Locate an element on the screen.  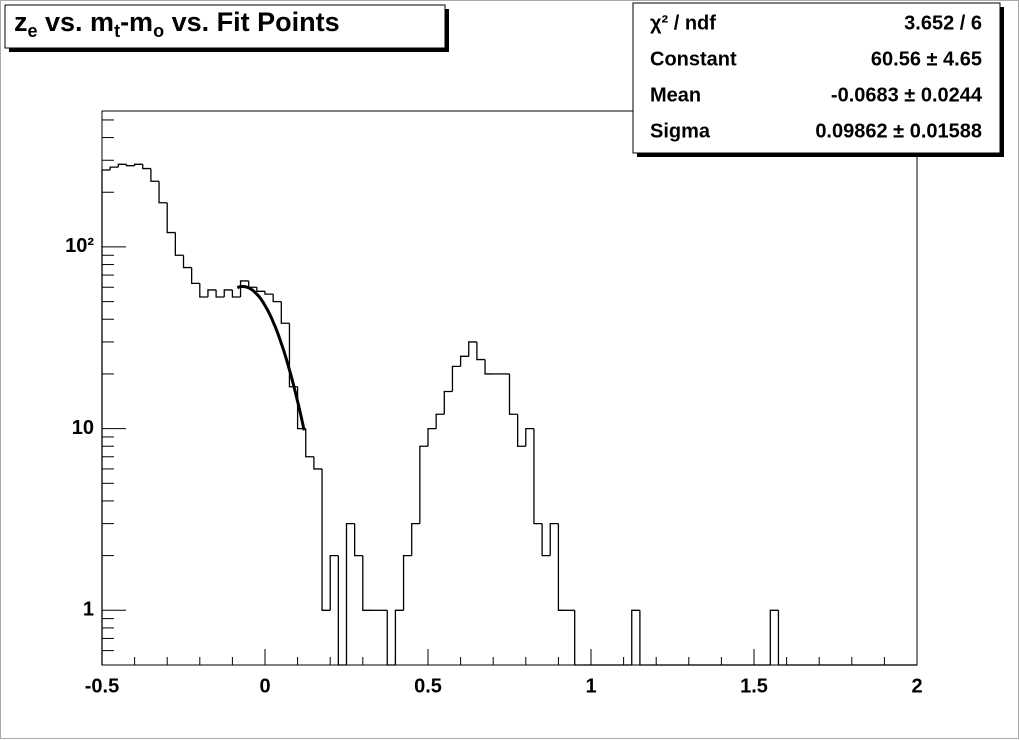
stat-value: 3.652 / 6 is located at coordinates (943, 23).